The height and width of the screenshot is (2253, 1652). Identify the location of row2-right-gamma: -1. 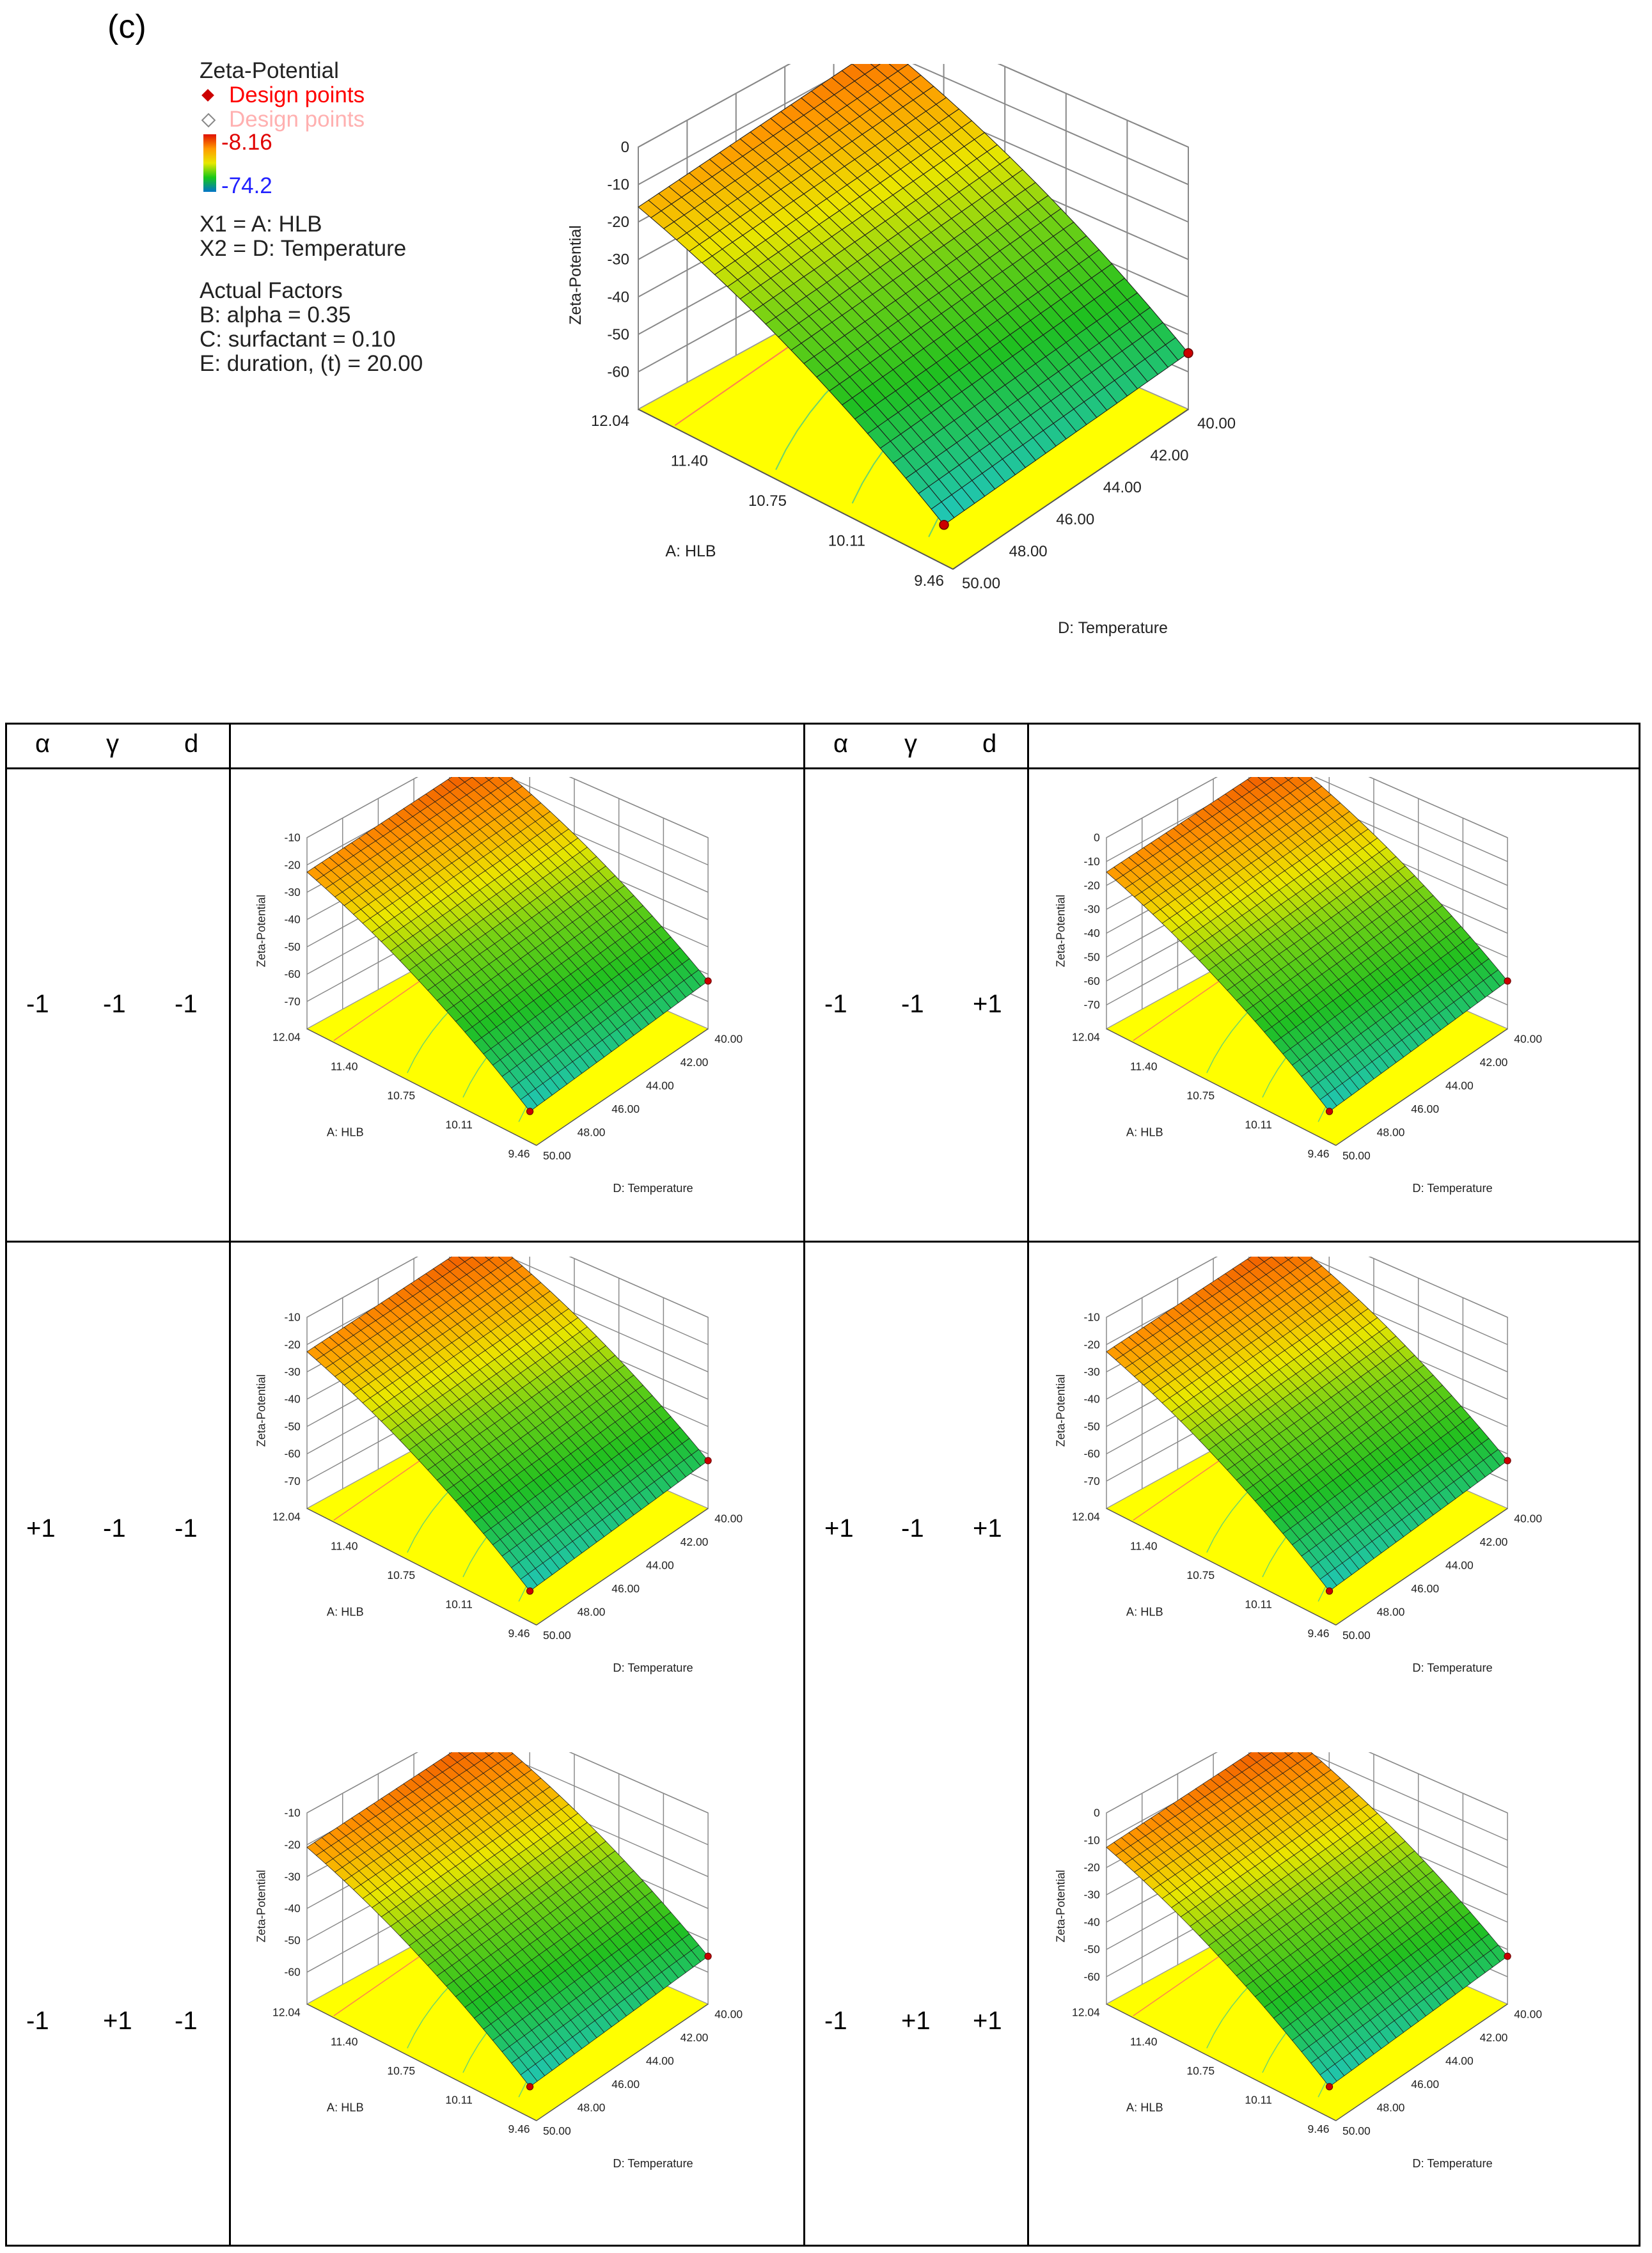
(913, 1528).